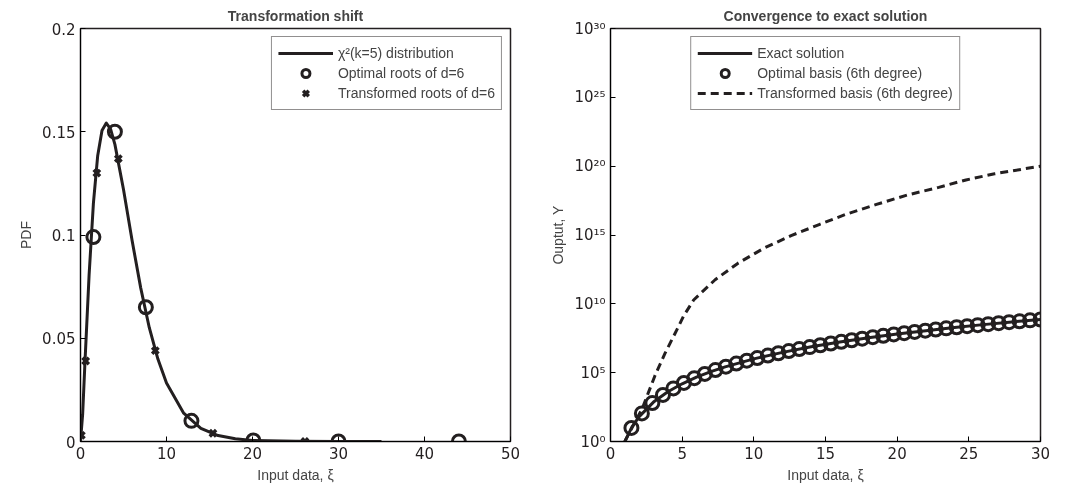 The width and height of the screenshot is (1067, 489). Describe the element at coordinates (825, 15) in the screenshot. I see `chart-title: Convergence to exact solution` at that location.